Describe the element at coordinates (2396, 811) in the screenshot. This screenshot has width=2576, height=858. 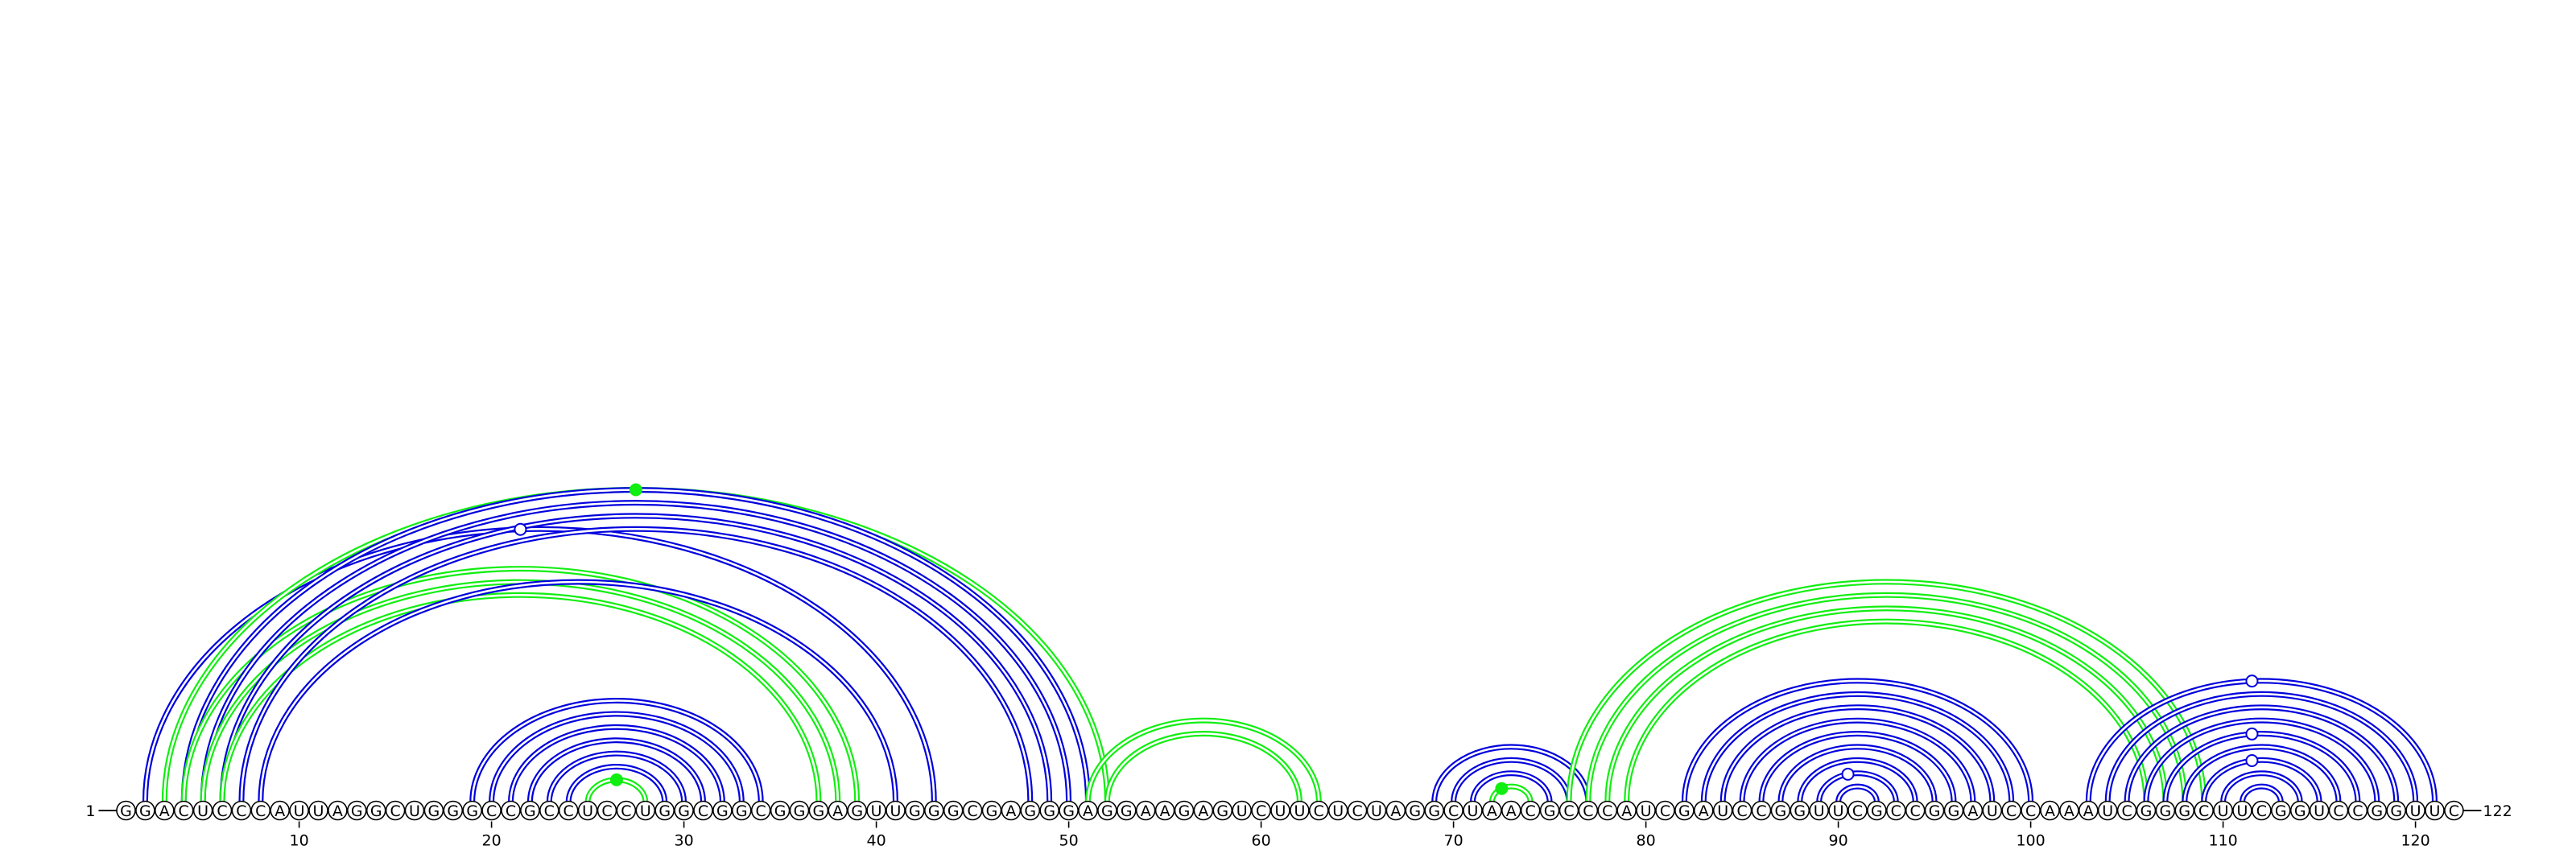
I see `nucleotide-letter-119: G` at that location.